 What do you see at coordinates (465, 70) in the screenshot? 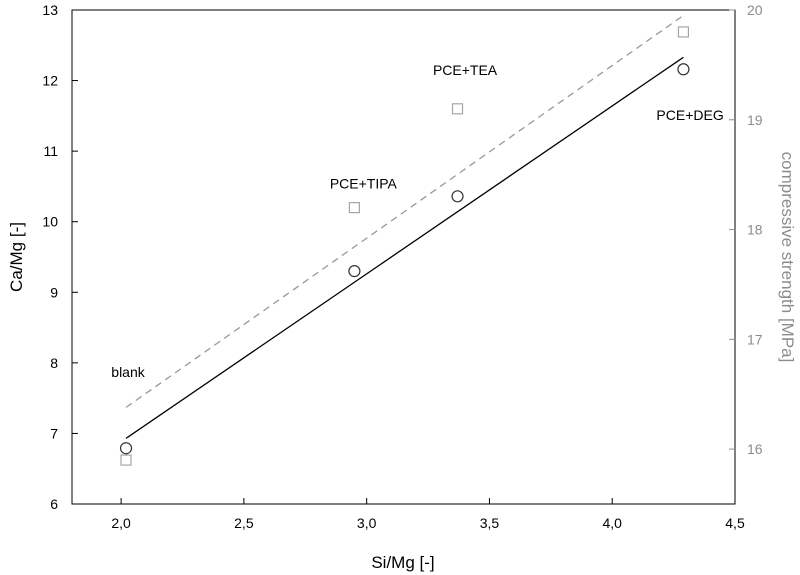
I see `annotation-label: PCE+TEA` at bounding box center [465, 70].